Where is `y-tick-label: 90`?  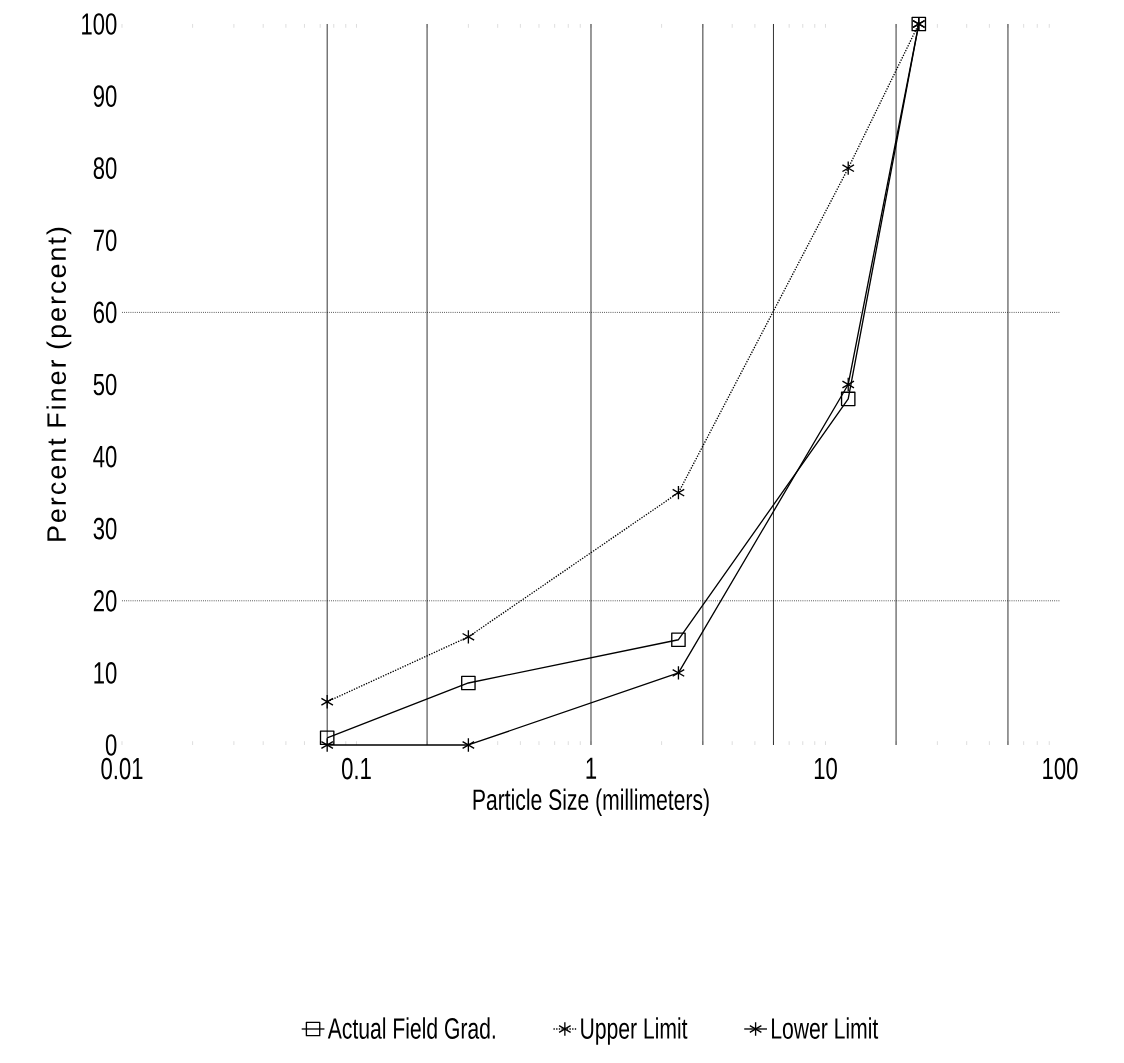 y-tick-label: 90 is located at coordinates (105, 96).